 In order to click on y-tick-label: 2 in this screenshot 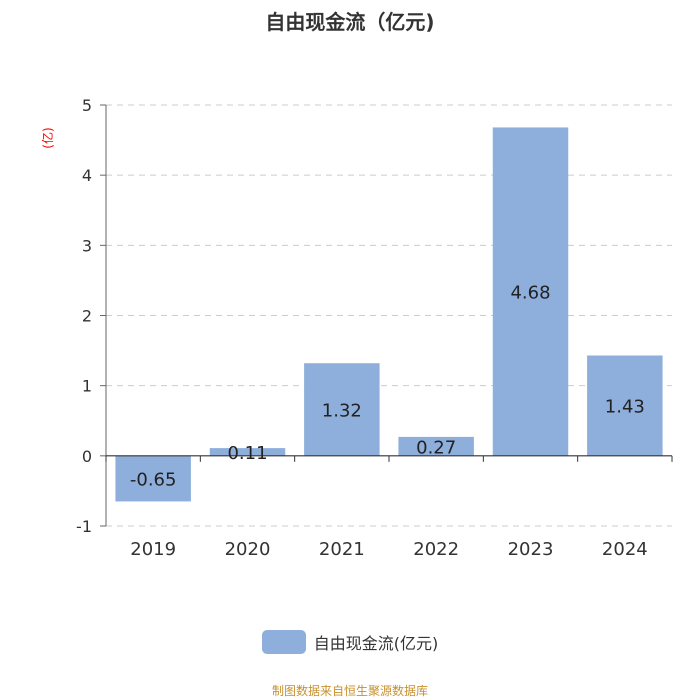, I will do `click(87, 316)`.